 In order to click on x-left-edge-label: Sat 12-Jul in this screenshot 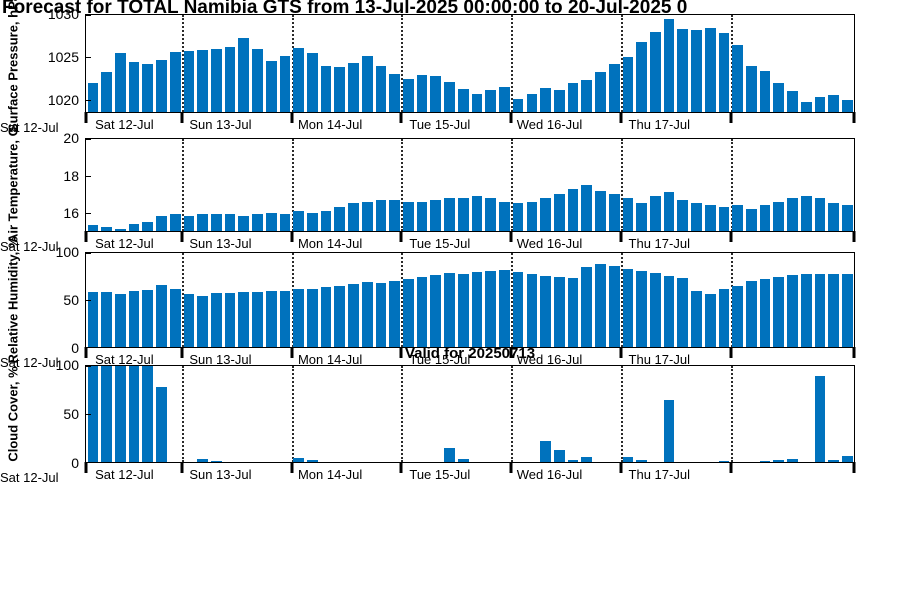, I will do `click(29, 362)`.